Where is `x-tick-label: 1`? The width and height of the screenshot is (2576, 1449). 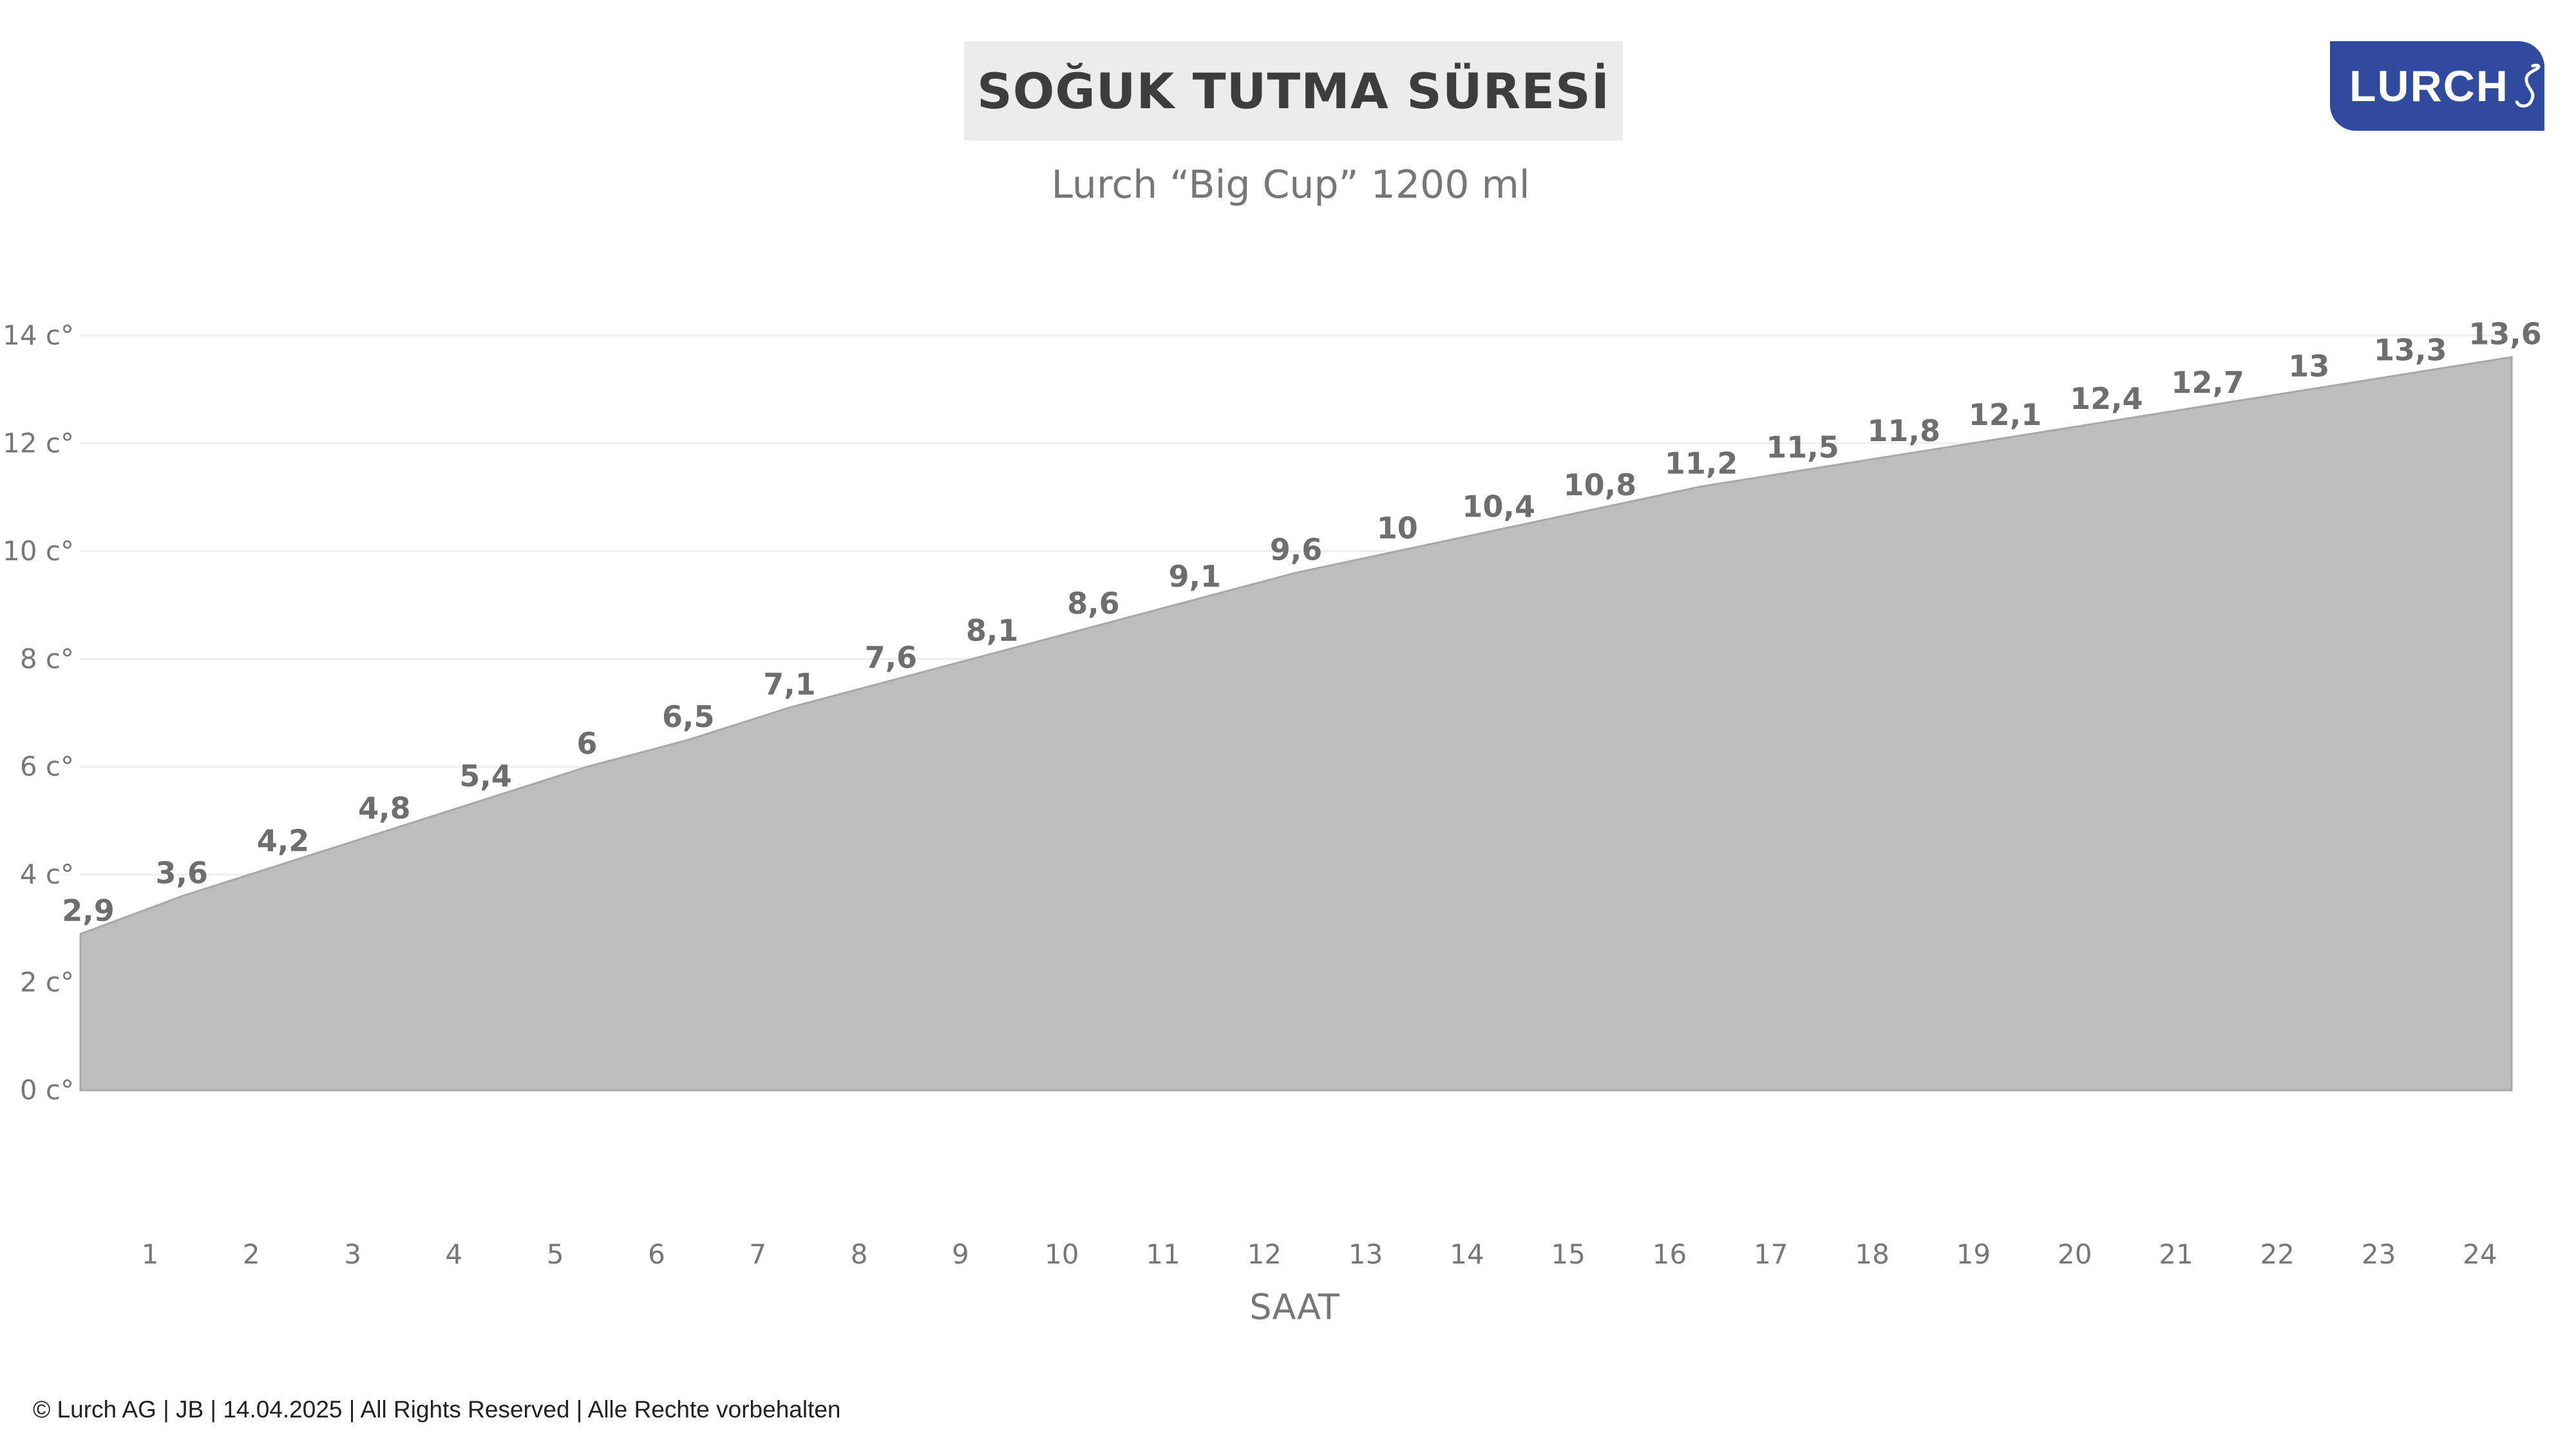
x-tick-label: 1 is located at coordinates (151, 1254).